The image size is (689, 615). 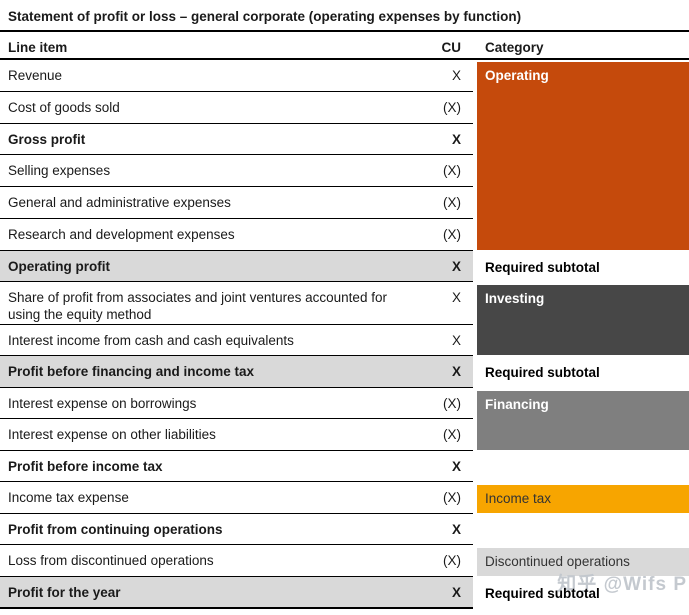 I want to click on table-row-interest-expense-borrowings: Interest expense on borrowings (X), so click(x=236, y=403).